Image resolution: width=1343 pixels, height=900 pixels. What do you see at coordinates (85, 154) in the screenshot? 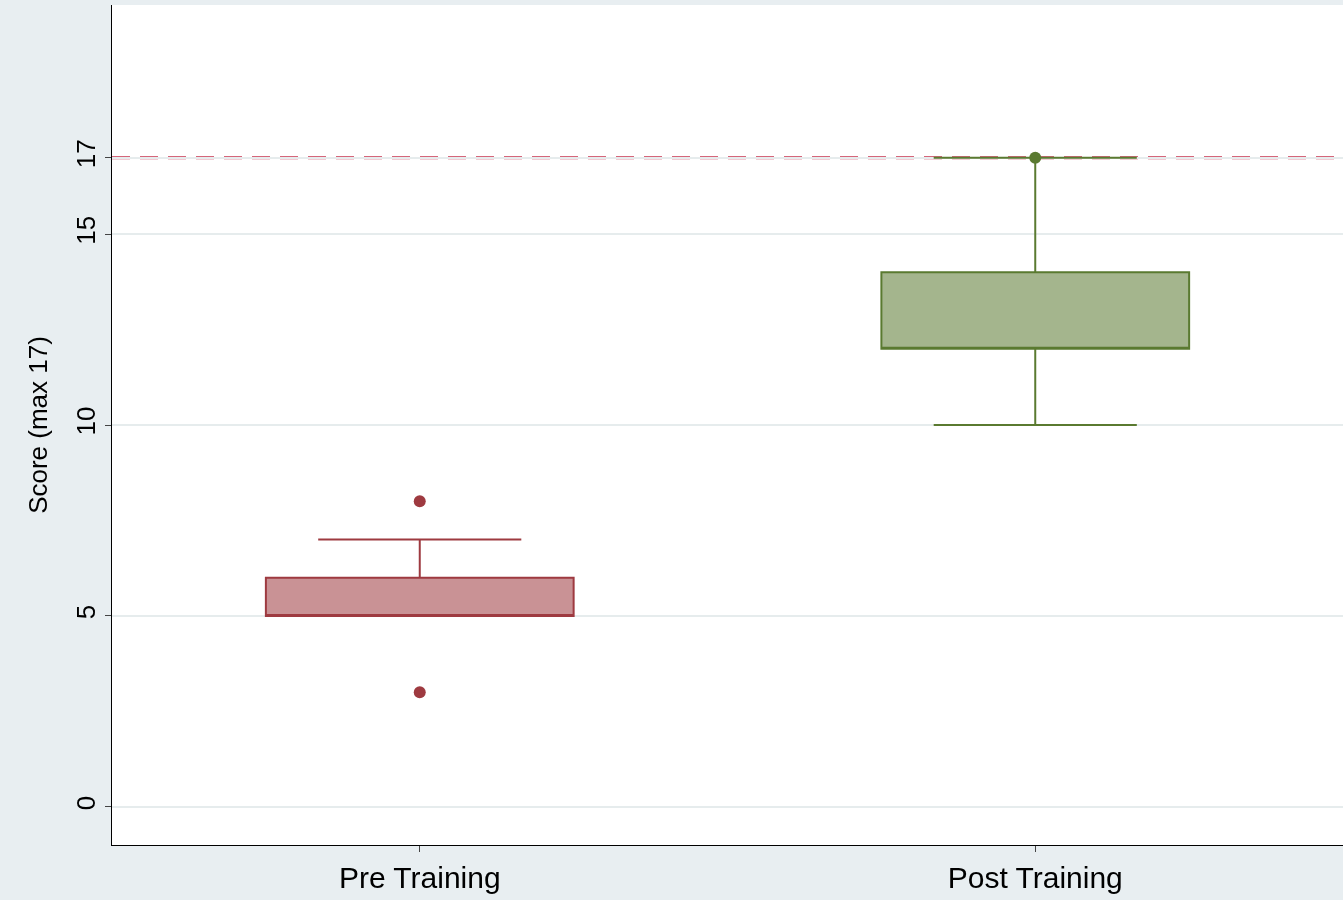
I see `y-tick-label: 17` at bounding box center [85, 154].